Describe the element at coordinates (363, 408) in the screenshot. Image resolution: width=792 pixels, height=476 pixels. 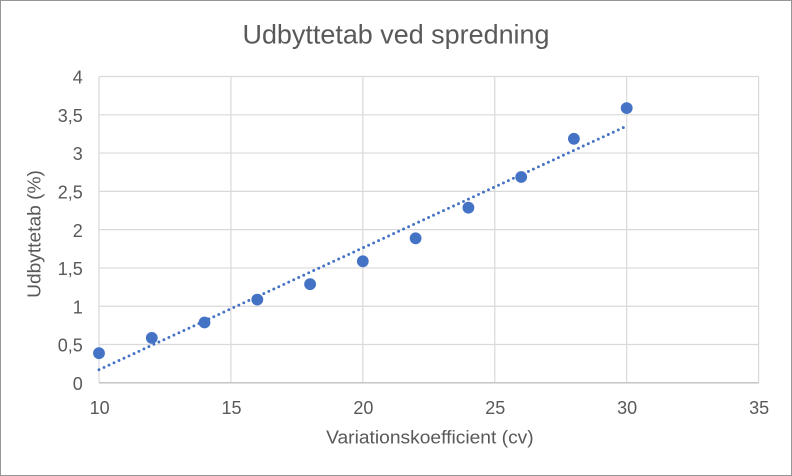
I see `svg-text: 20` at that location.